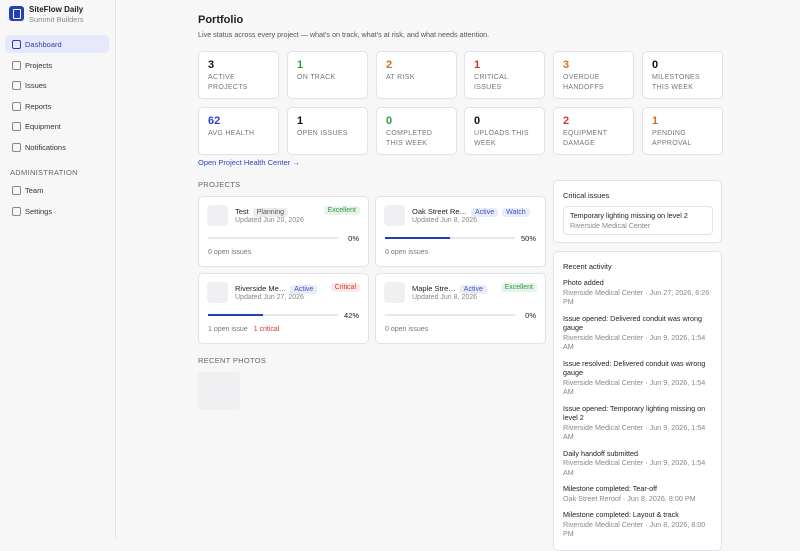 The width and height of the screenshot is (800, 551). I want to click on stat-card: 3 OVERDUE HANDOFFS, so click(593, 75).